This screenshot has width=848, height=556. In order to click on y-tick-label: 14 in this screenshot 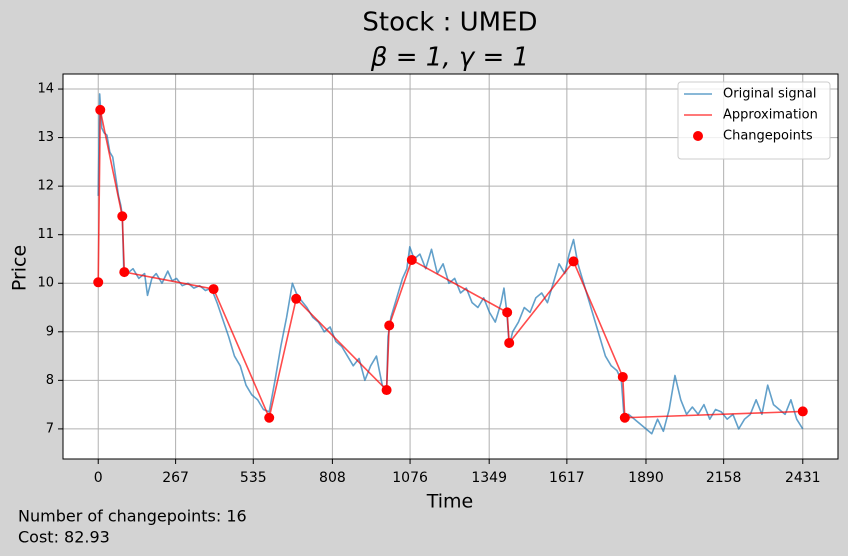, I will do `click(45, 89)`.